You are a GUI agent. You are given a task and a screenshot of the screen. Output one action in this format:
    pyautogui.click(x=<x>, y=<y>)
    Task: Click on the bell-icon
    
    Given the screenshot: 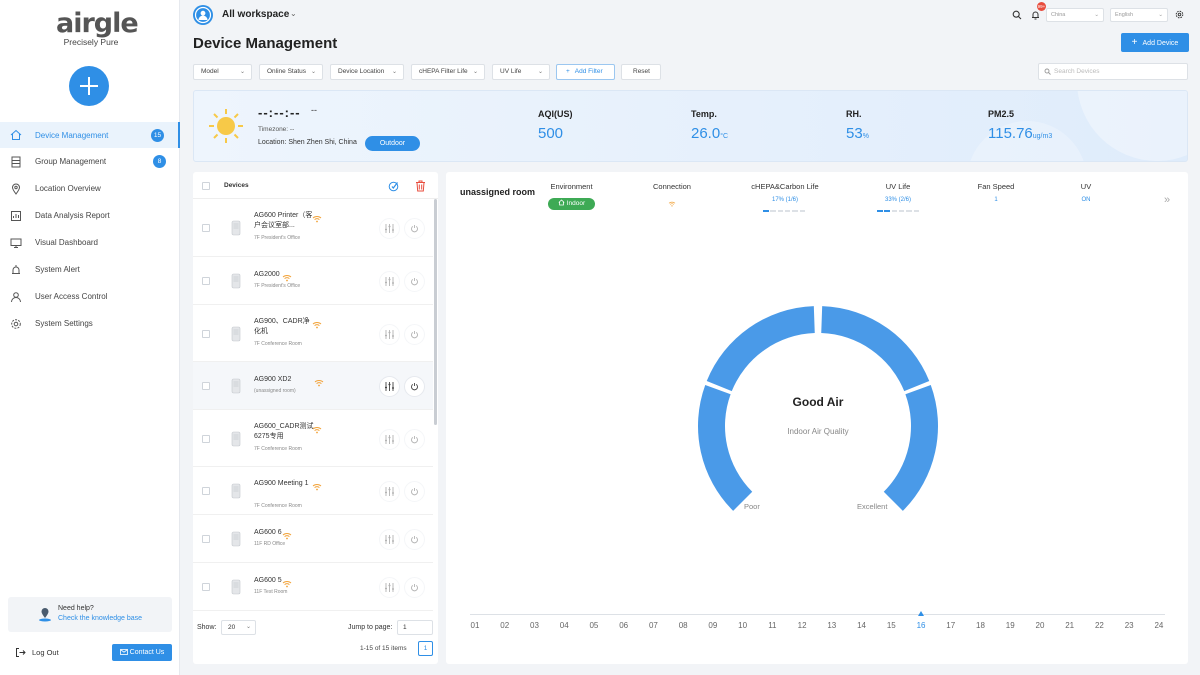 What is the action you would take?
    pyautogui.click(x=1035, y=15)
    